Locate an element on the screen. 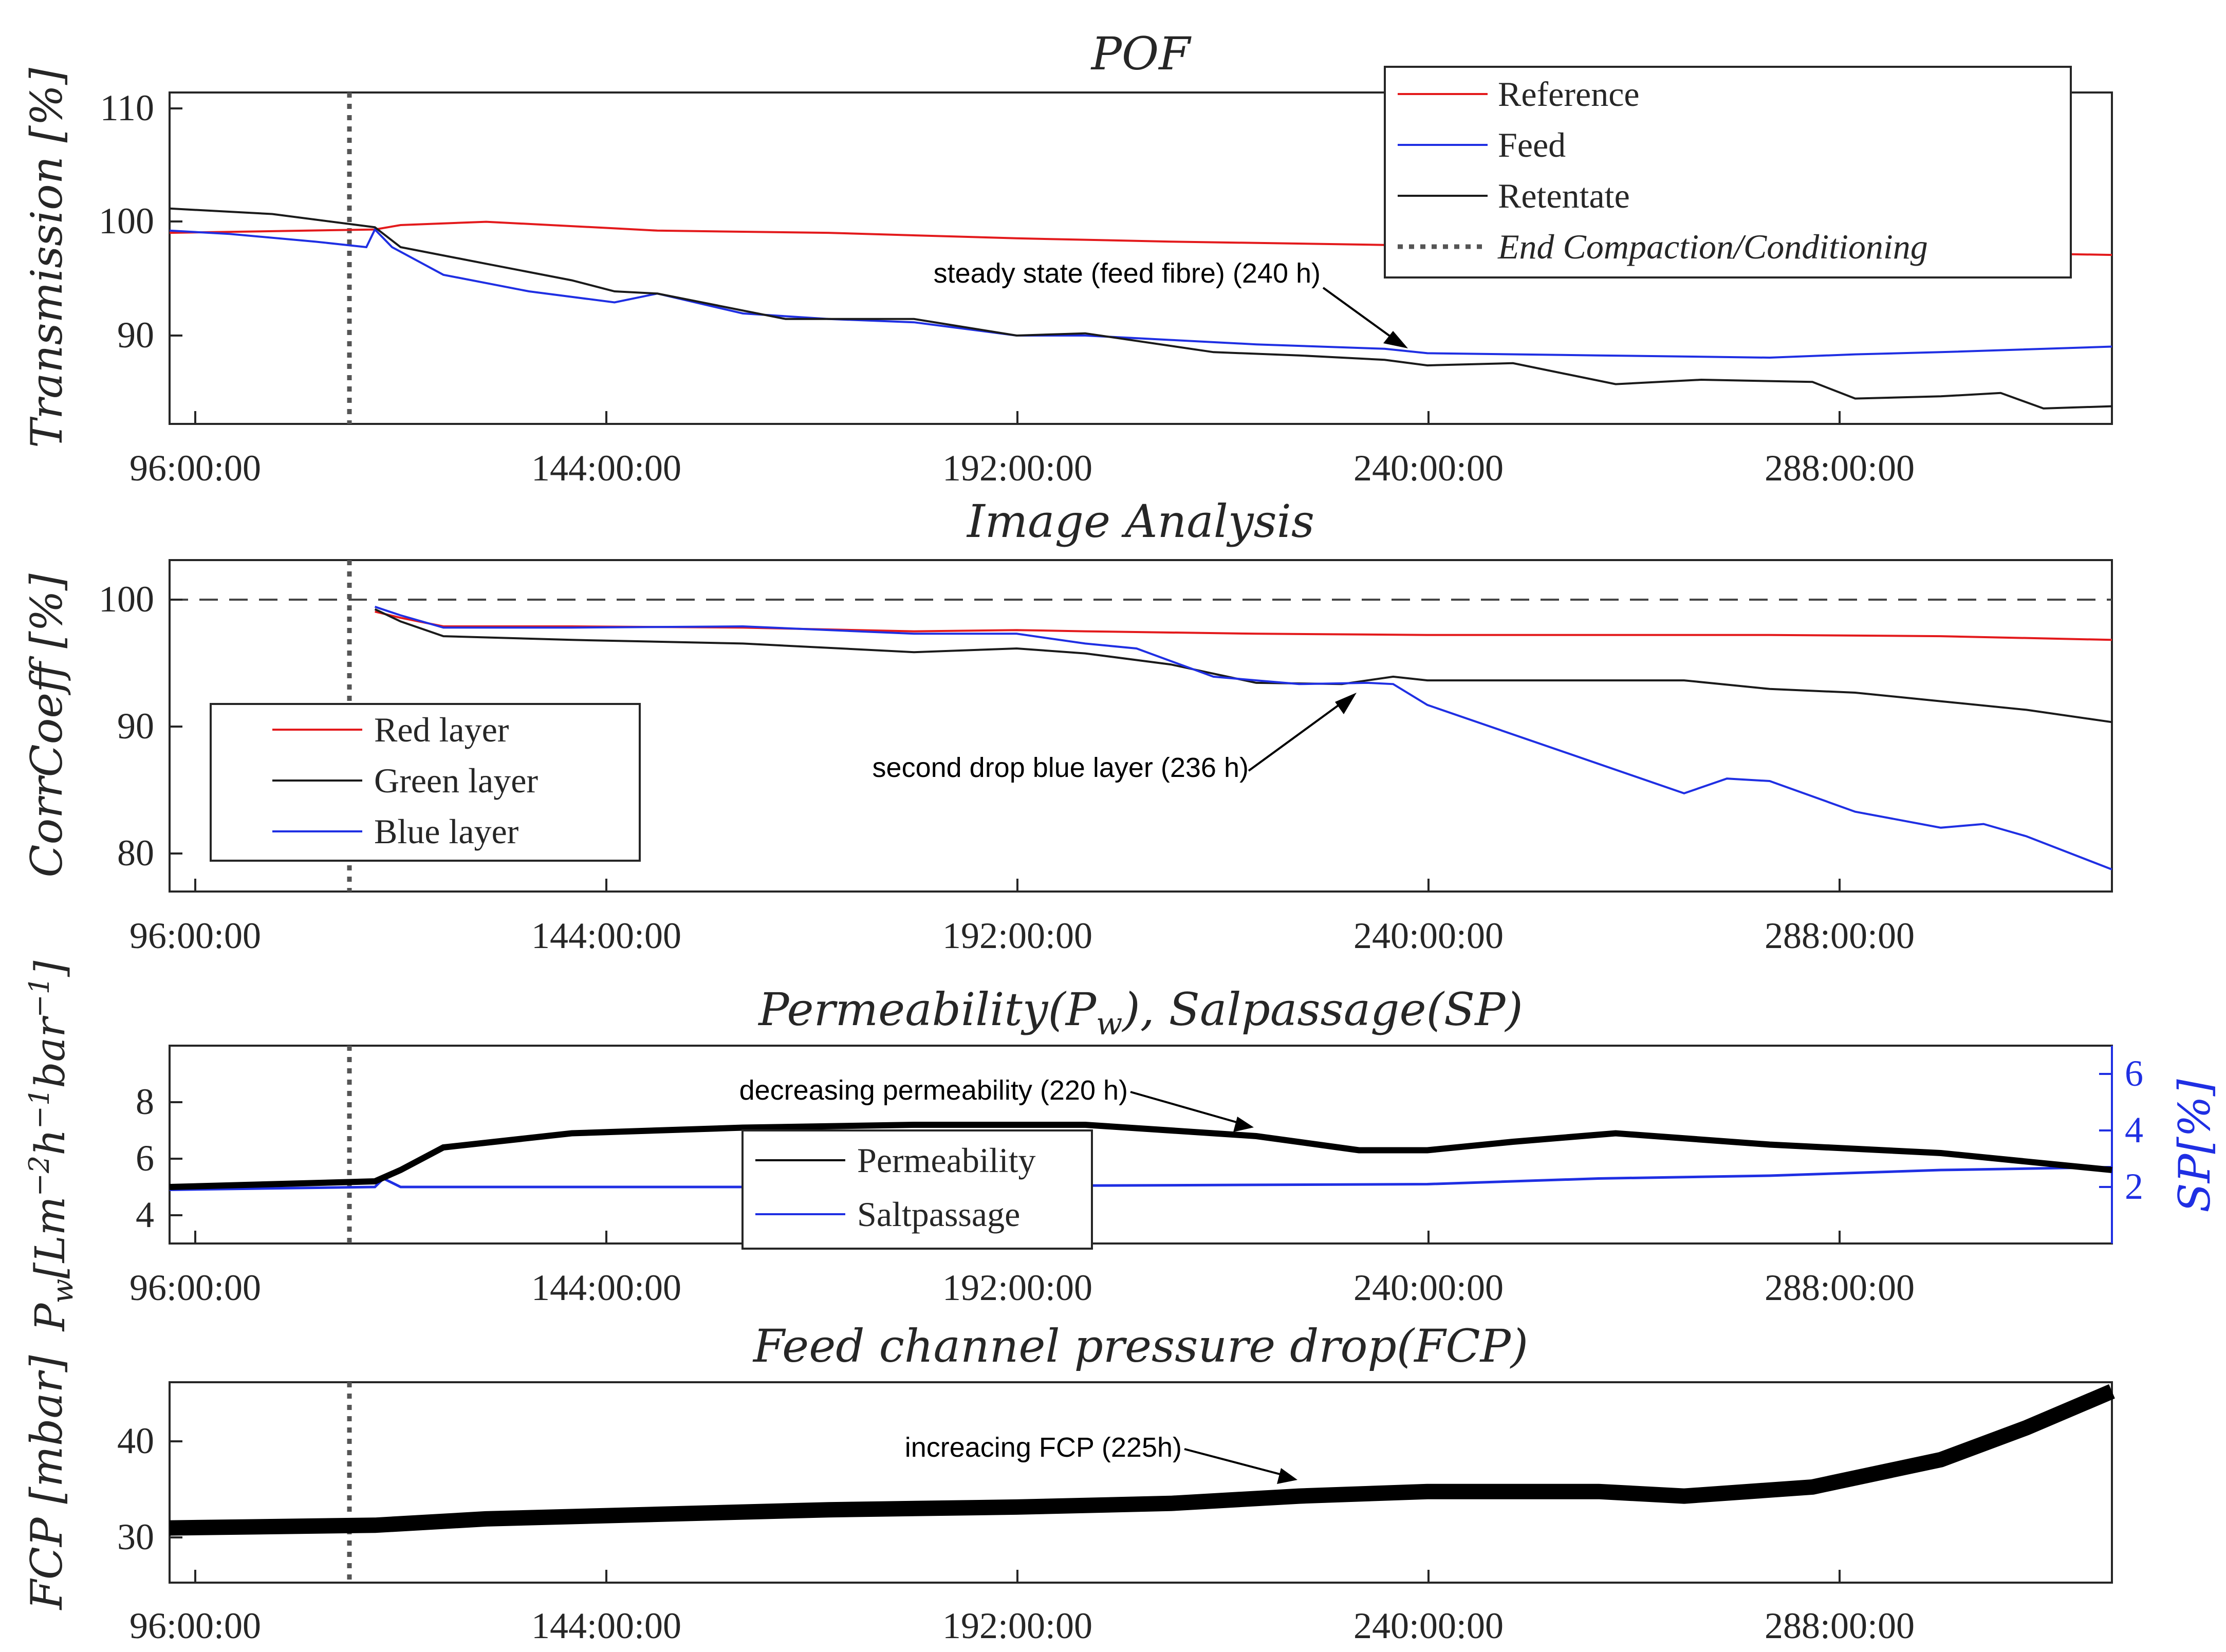 The width and height of the screenshot is (2226, 1652). pof-y-ticks: 90 100 110 is located at coordinates (140, 221).